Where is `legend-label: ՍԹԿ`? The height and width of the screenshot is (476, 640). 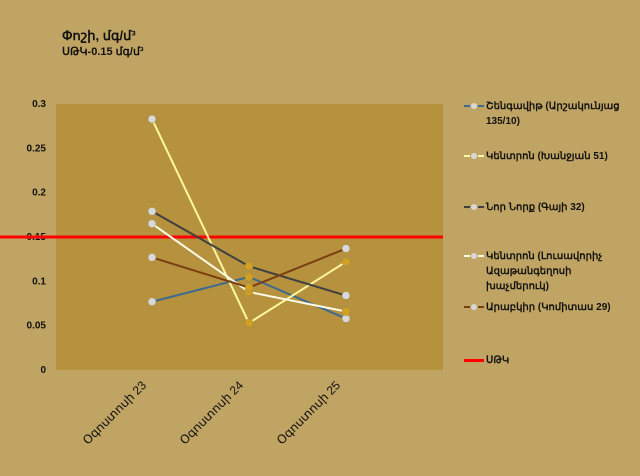
legend-label: ՍԹԿ is located at coordinates (498, 360).